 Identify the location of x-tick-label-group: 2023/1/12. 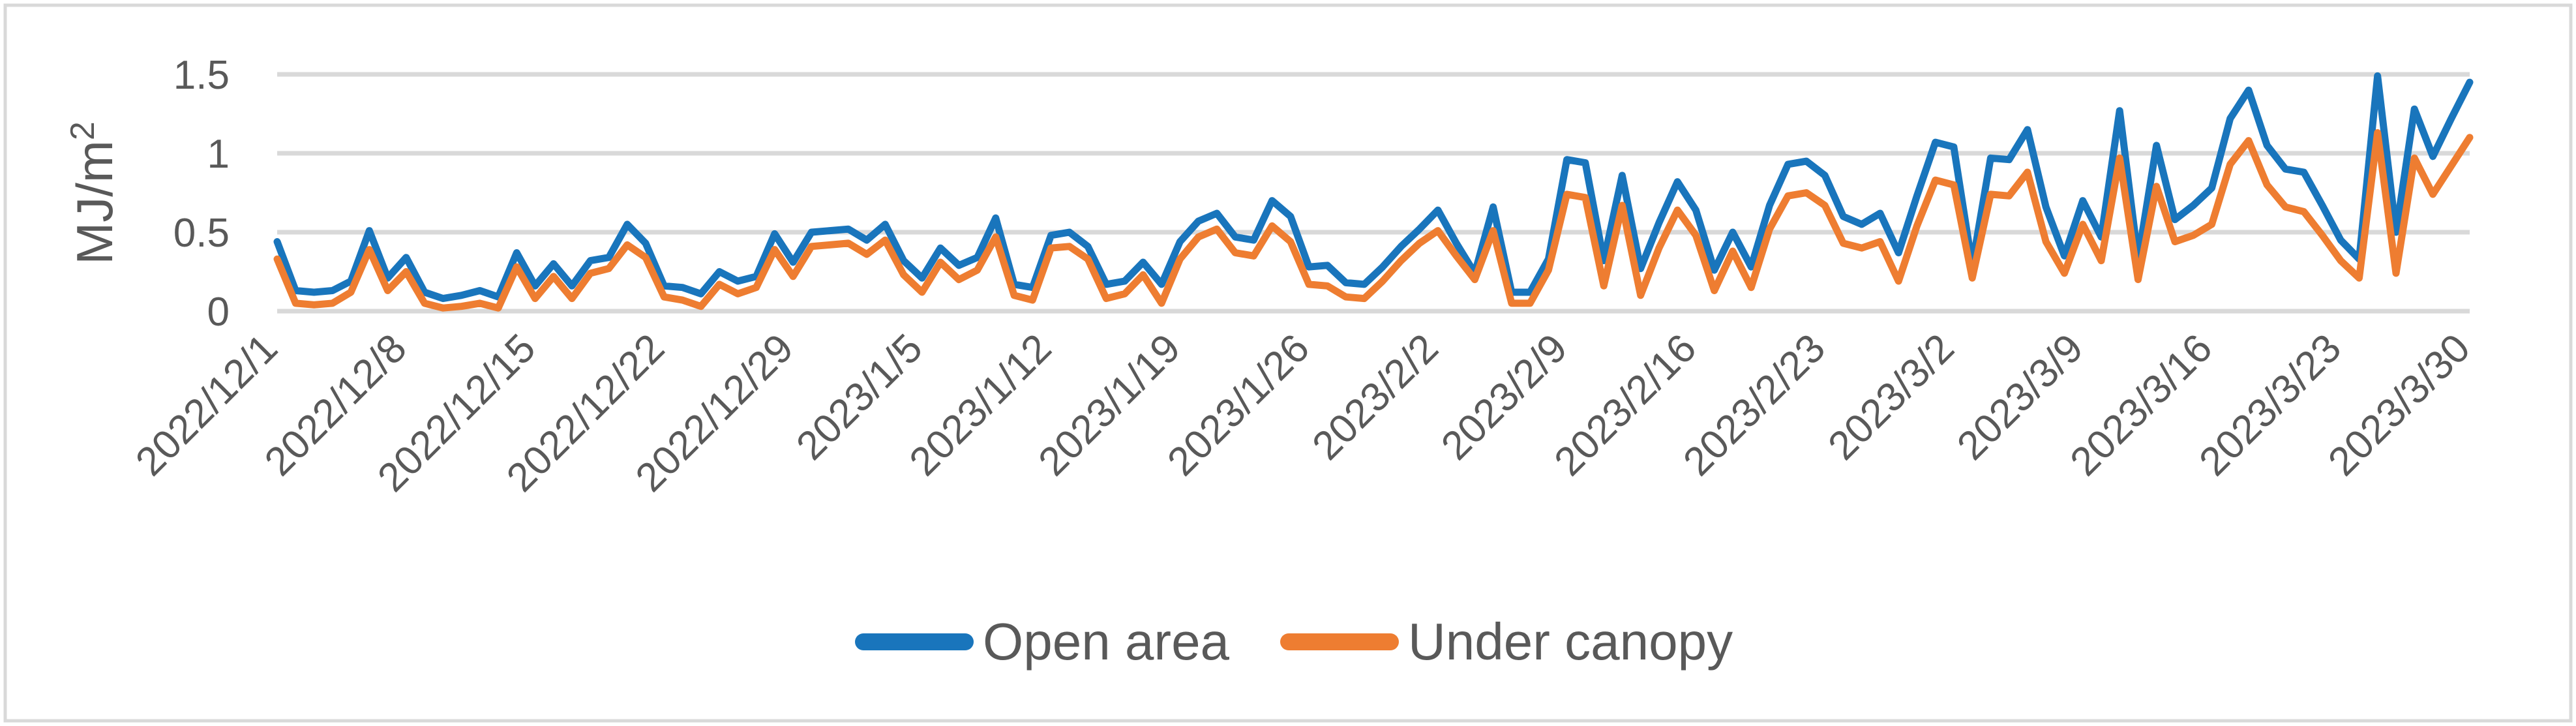
(980, 405).